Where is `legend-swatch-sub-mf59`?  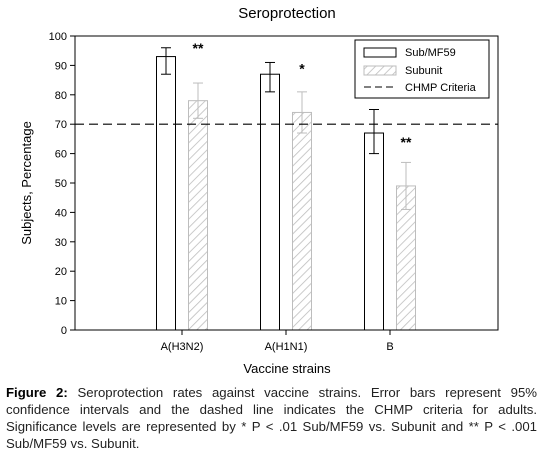 legend-swatch-sub-mf59 is located at coordinates (380, 52).